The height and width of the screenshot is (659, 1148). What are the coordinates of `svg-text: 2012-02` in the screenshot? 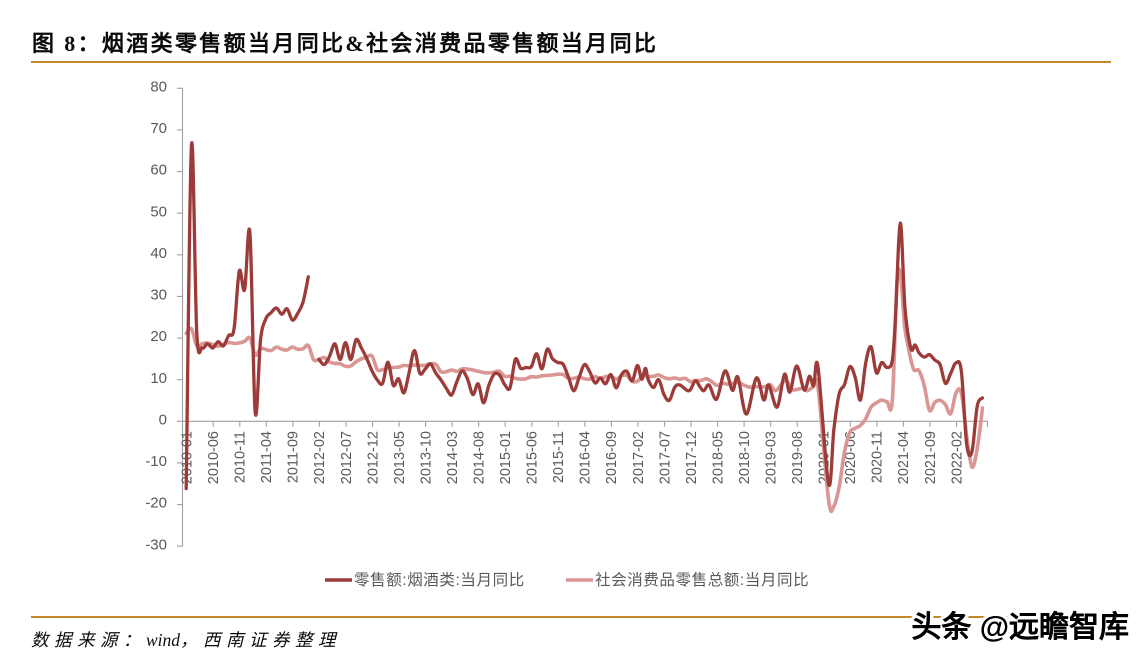 It's located at (320, 457).